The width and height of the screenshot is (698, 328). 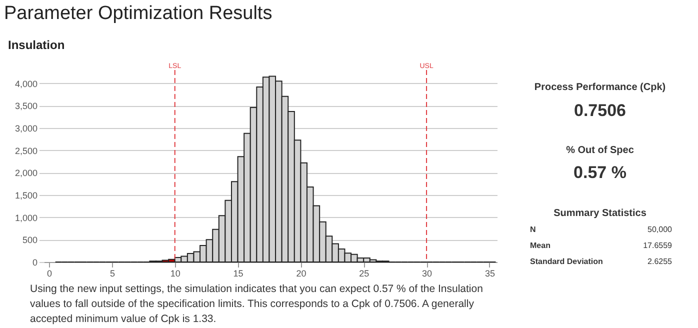 I want to click on text: 2.6255, so click(x=660, y=261).